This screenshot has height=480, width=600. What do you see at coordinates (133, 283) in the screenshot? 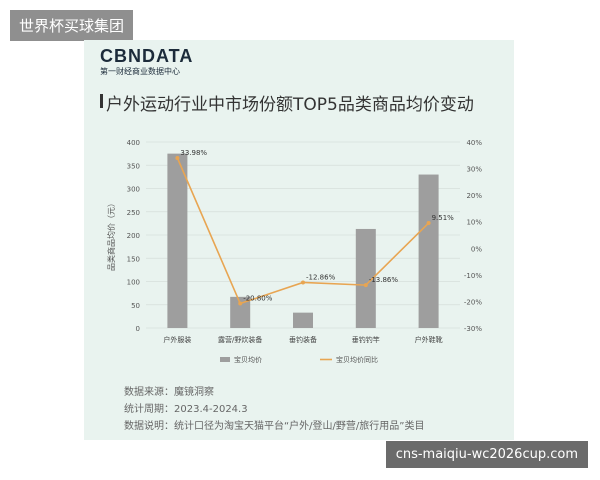
I see `y-tick-label: 100` at bounding box center [133, 283].